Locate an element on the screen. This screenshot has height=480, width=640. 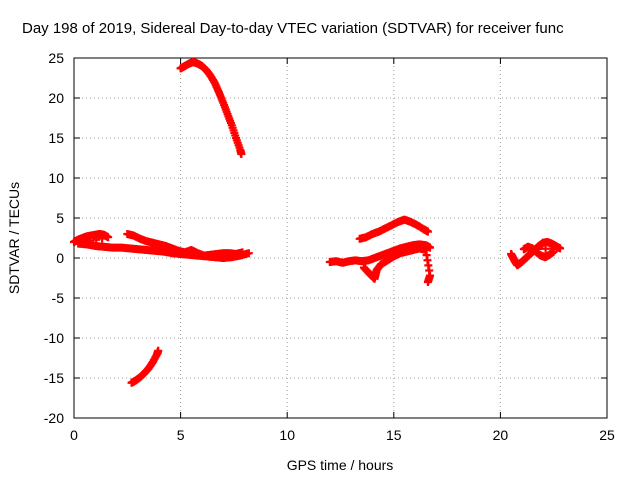
x-tick-label: 20 is located at coordinates (501, 435).